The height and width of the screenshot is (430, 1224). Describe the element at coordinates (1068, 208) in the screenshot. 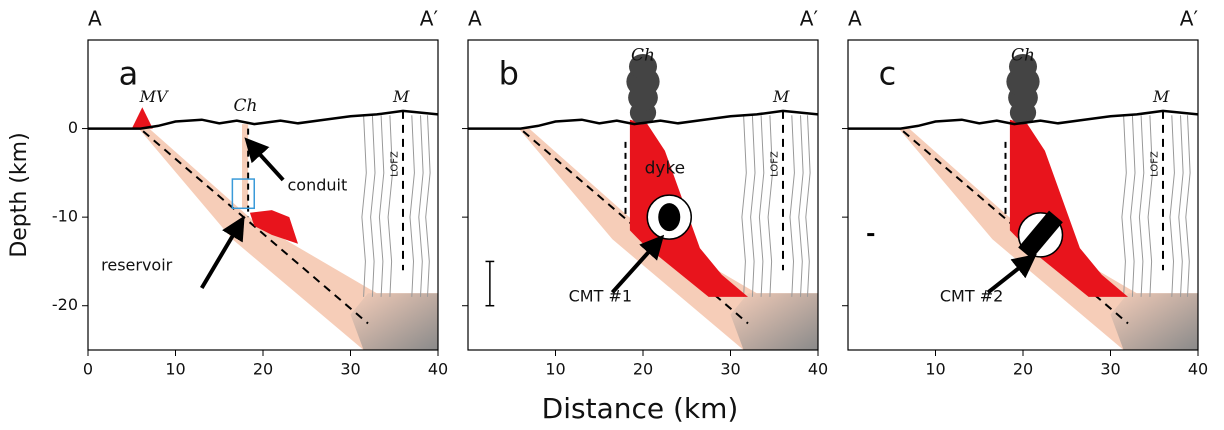

I see `dyke-body` at that location.